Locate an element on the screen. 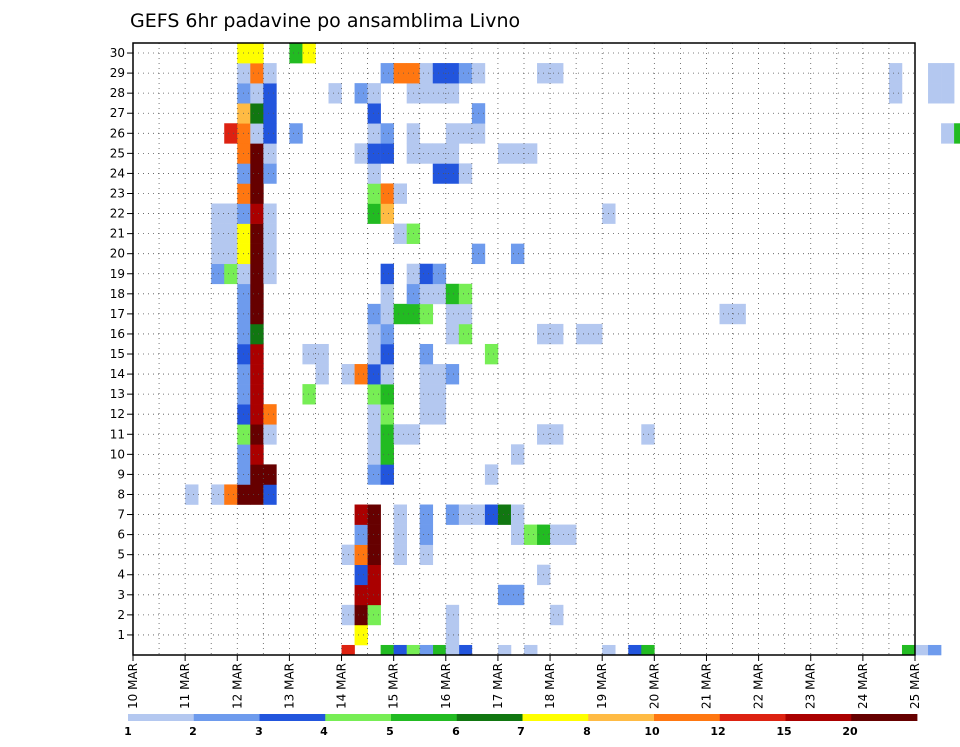  y-tick-label: 16 is located at coordinates (117, 334).